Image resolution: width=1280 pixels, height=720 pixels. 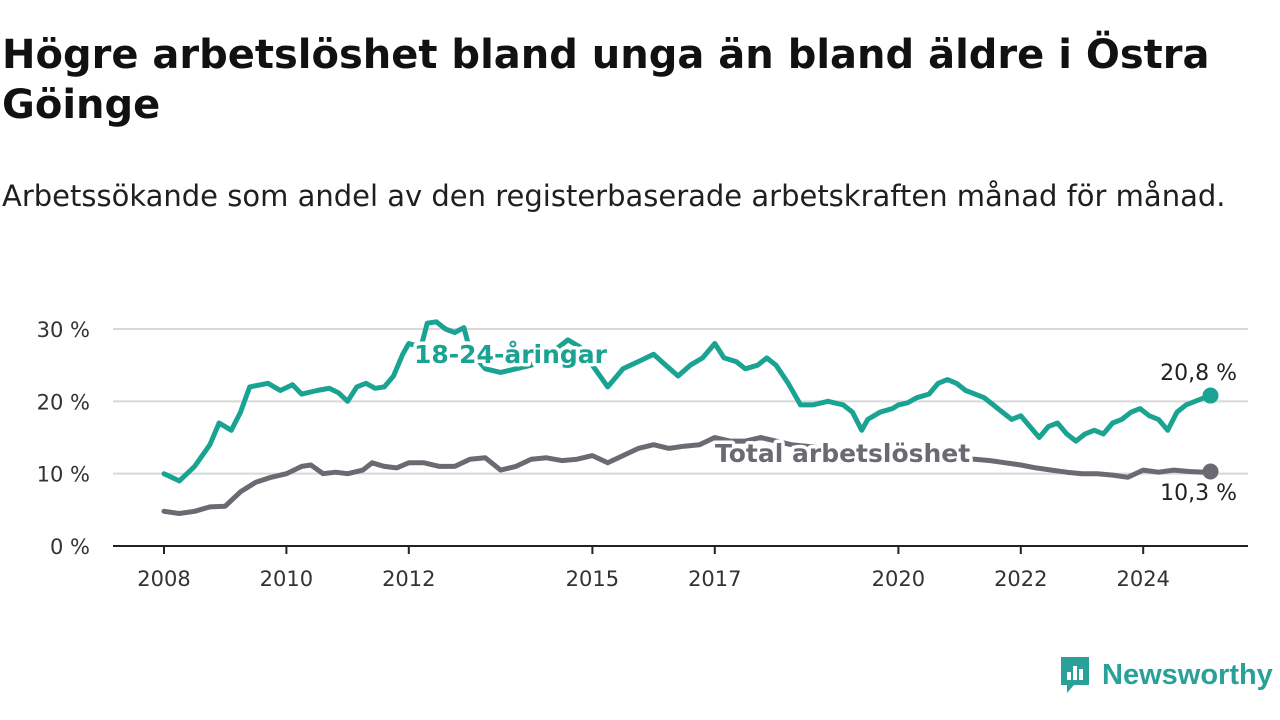 I want to click on series-line-total, so click(x=687, y=475).